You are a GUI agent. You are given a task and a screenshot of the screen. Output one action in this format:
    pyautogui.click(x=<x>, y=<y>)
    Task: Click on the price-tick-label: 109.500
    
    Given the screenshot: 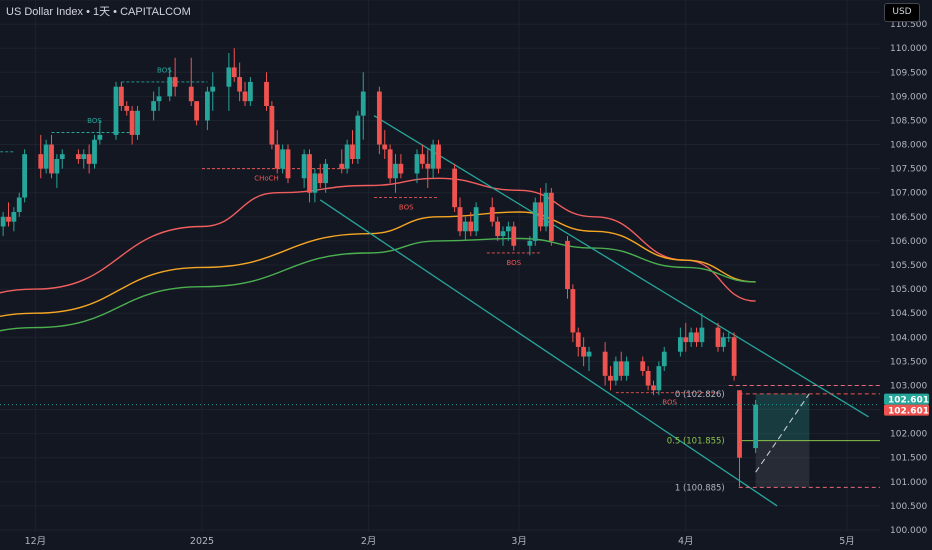 What is the action you would take?
    pyautogui.click(x=908, y=73)
    